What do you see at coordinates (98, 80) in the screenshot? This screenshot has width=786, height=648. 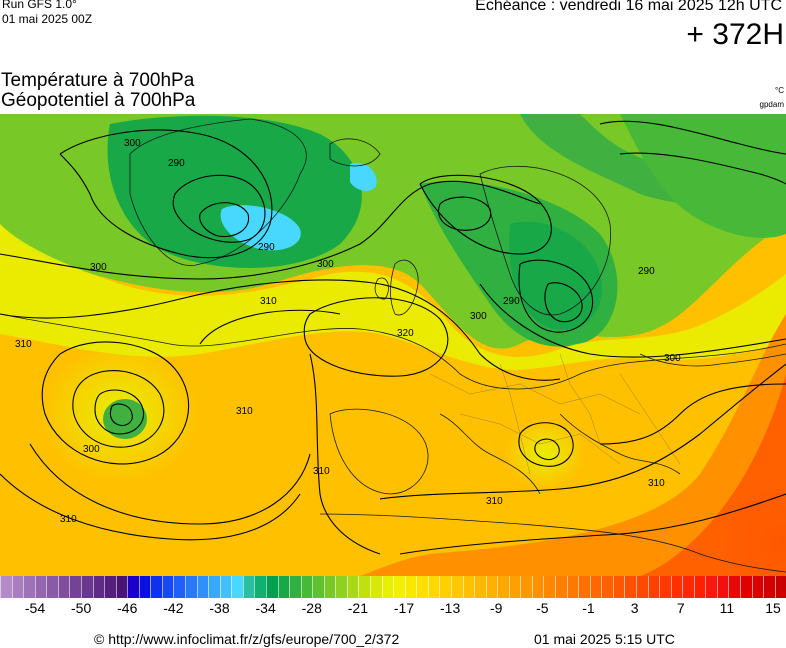 I see `parameter-title-temperature: Température à 700hPa` at bounding box center [98, 80].